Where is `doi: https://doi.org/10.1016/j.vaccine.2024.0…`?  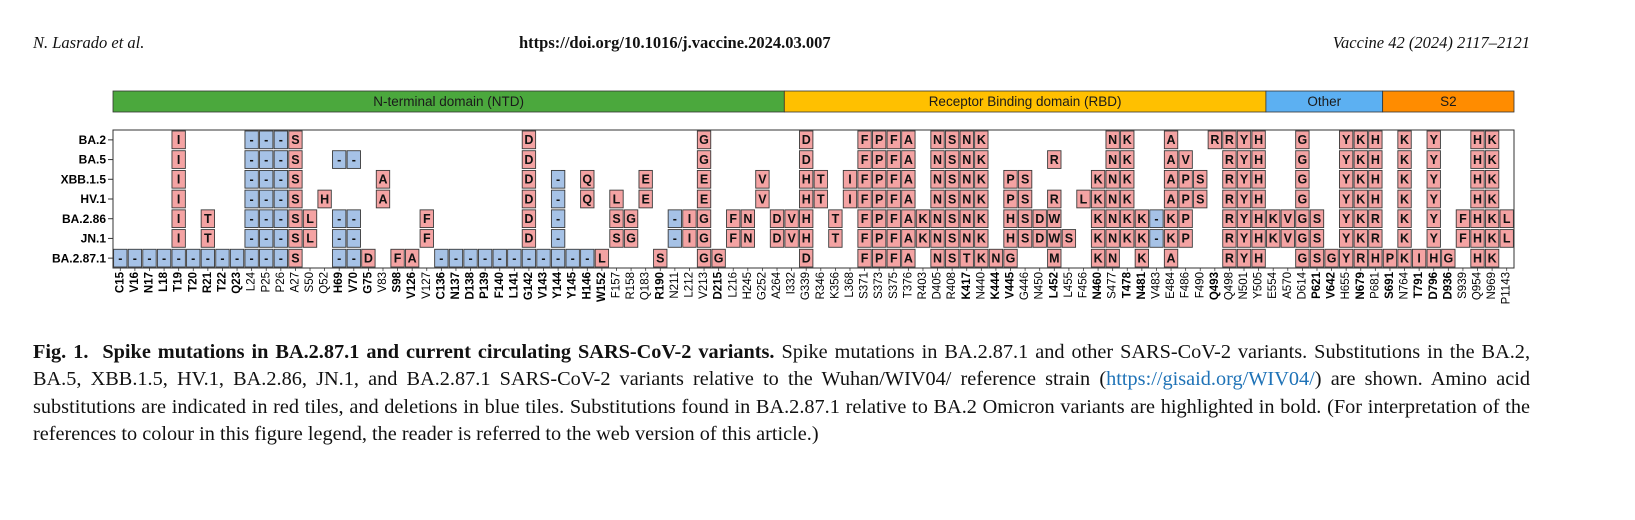 doi: https://doi.org/10.1016/j.vaccine.2024.0… is located at coordinates (675, 42).